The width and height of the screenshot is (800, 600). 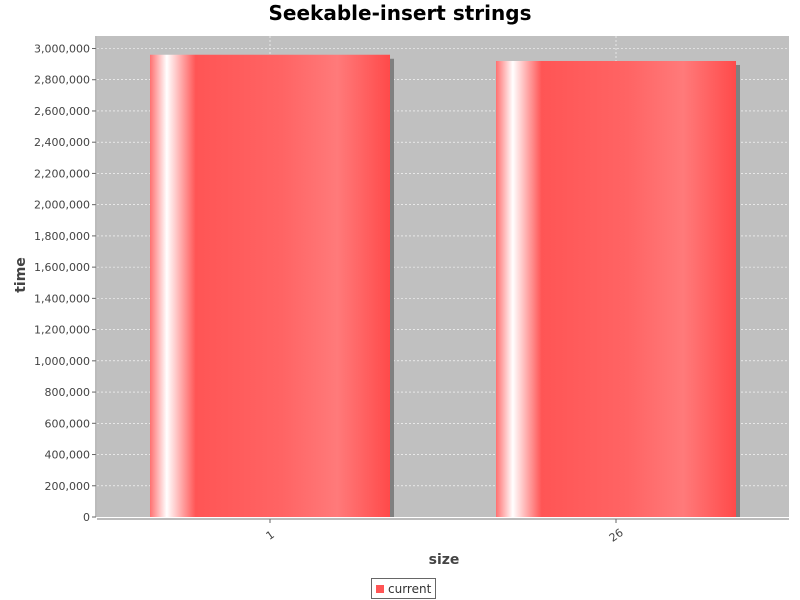 I want to click on y-tick-label: 400,000, so click(x=68, y=455).